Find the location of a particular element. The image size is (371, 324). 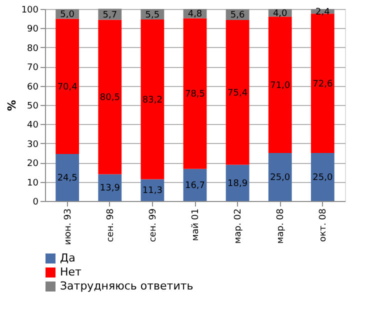

y-tick-label: 10 is located at coordinates (33, 183).